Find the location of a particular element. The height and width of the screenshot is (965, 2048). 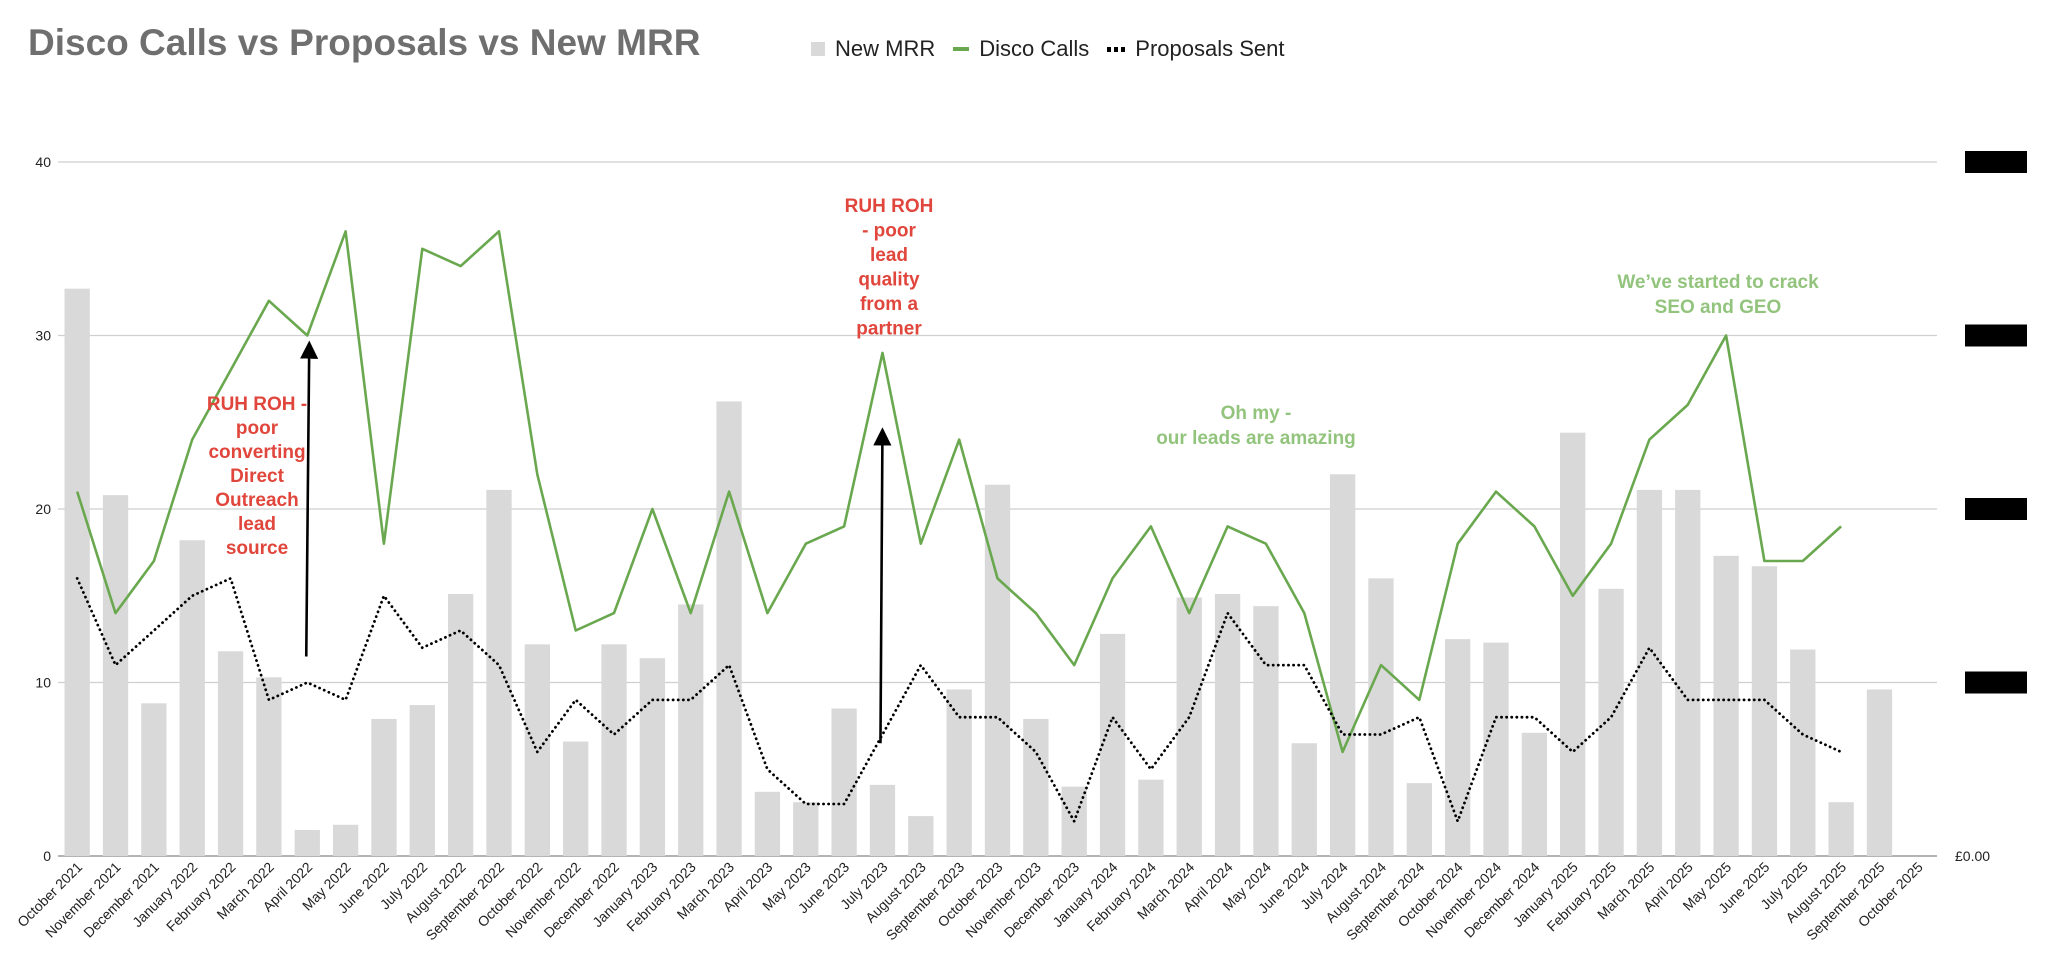

x-tick-label: October 2021 is located at coordinates (49, 894).